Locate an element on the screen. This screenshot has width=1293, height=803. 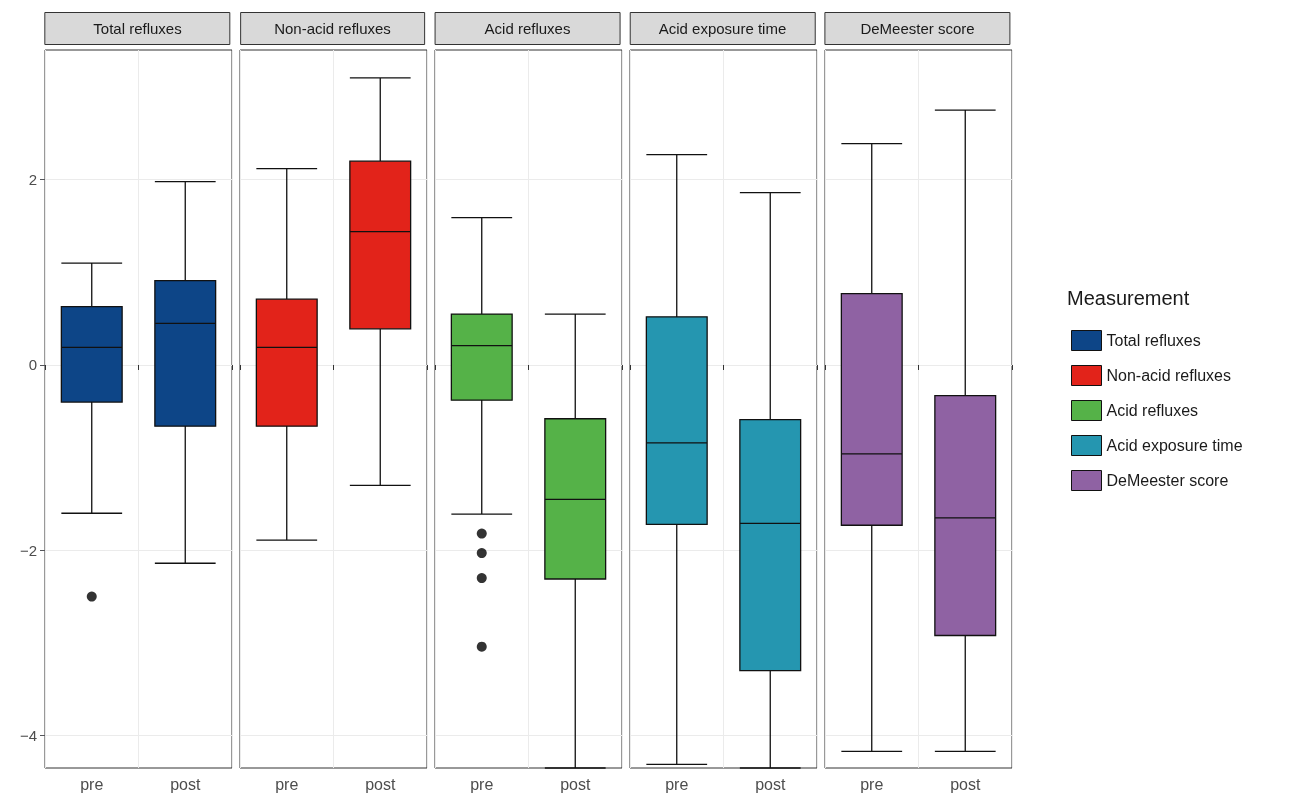
y-tick-label: −2 is located at coordinates (28, 550).